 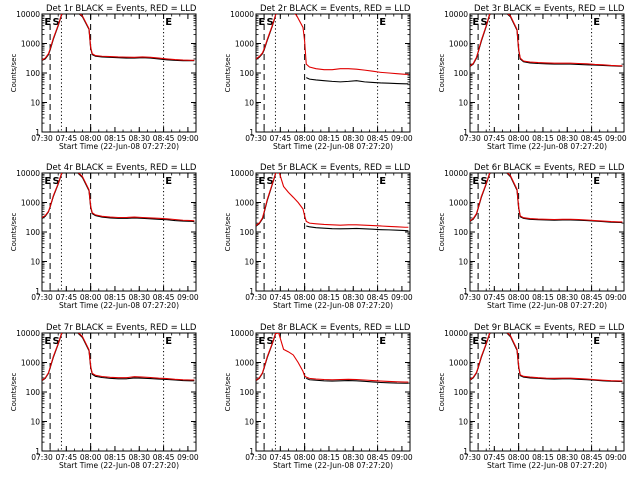 What do you see at coordinates (549, 9) in the screenshot?
I see `panel-title: Det 3r BLACK = Events, RED = LLD` at bounding box center [549, 9].